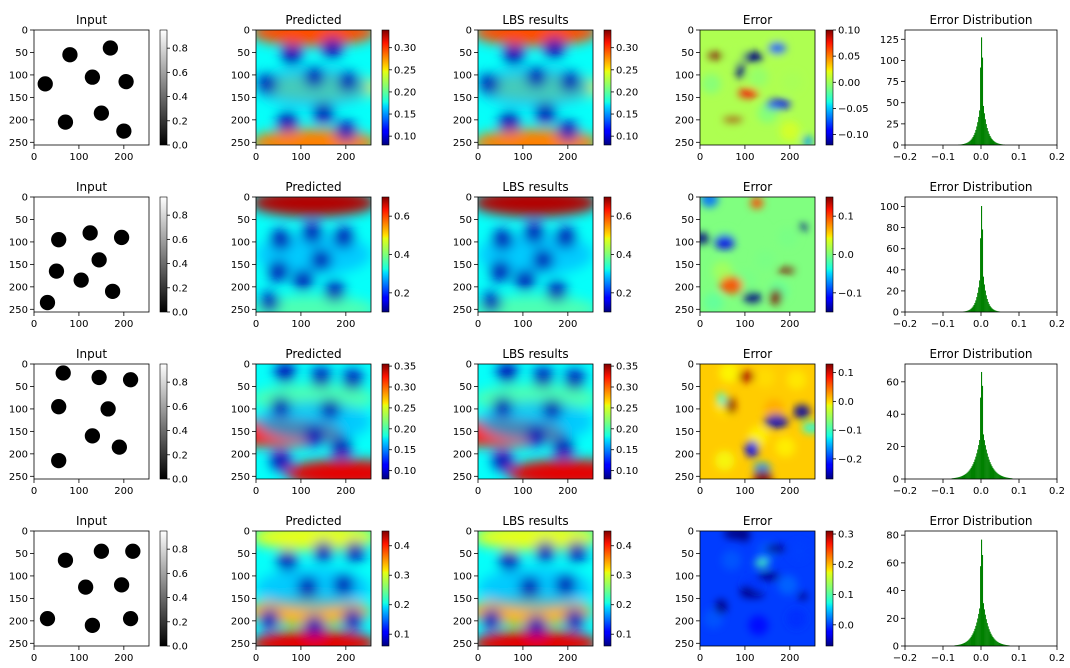 This screenshot has width=1070, height=668. I want to click on histogram-y-tick-label: 60, so click(892, 249).